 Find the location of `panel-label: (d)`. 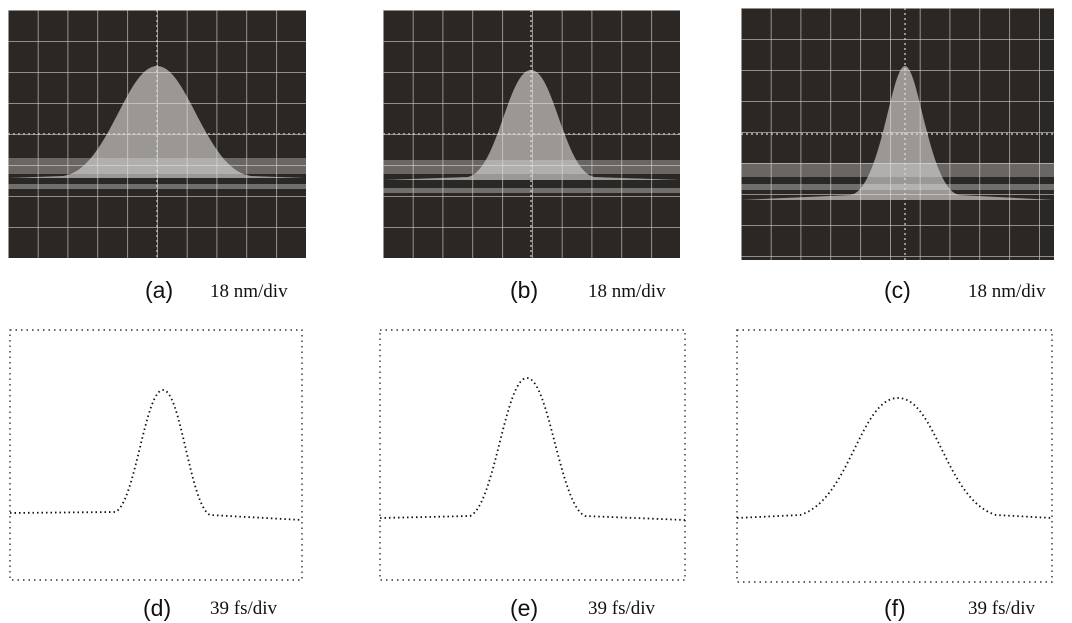

panel-label: (d) is located at coordinates (157, 608).